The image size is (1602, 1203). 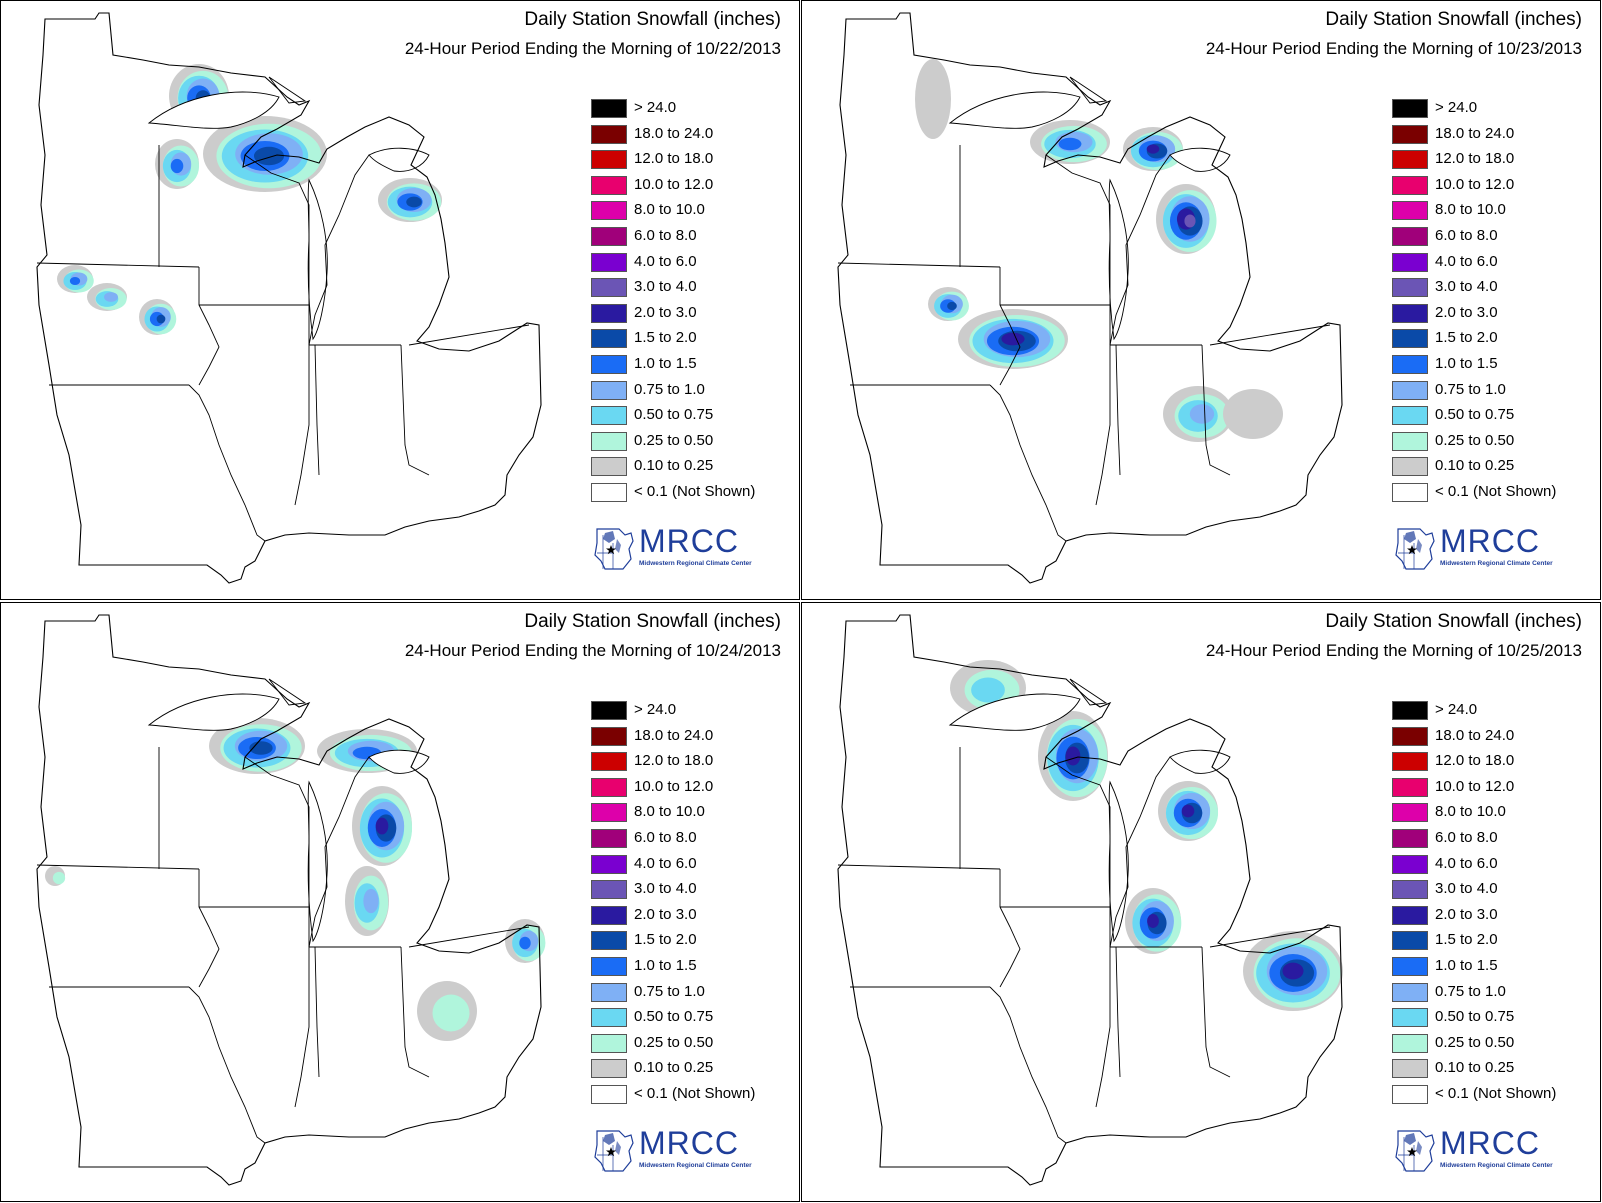 I want to click on legend-label: 1.5 to 2.0, so click(x=1466, y=338).